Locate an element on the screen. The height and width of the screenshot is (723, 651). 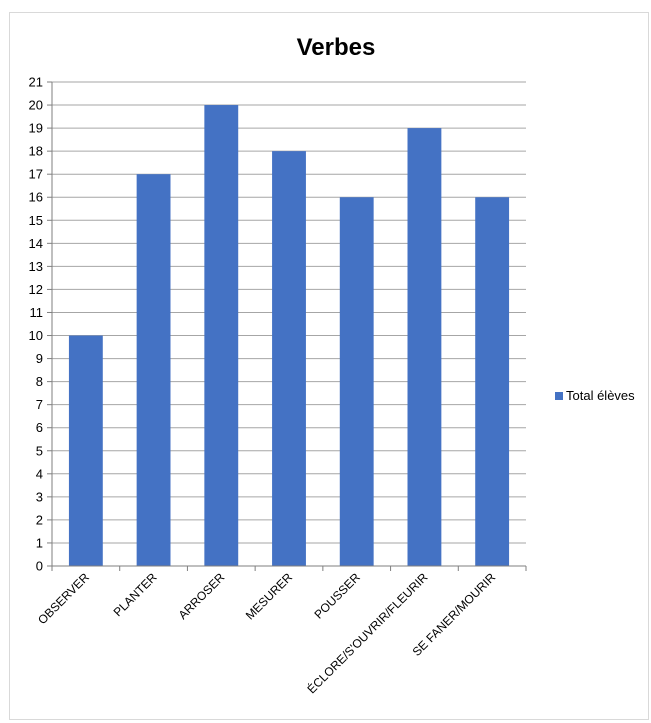
x-tick-label: PLANTER is located at coordinates (135, 594).